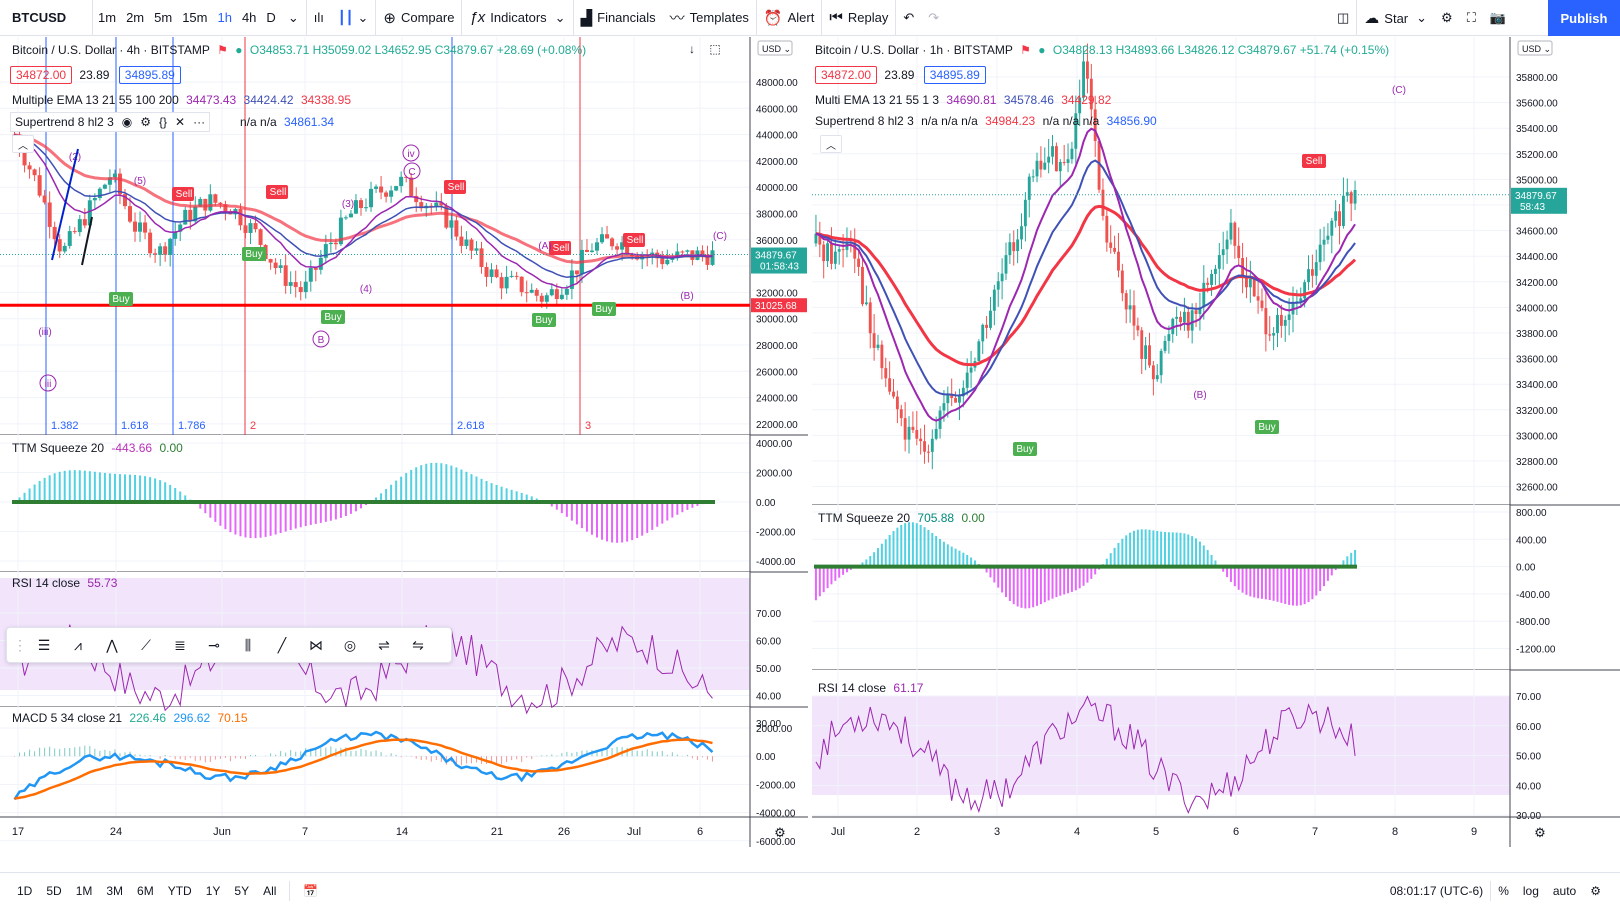 The image size is (1620, 908). I want to click on undo-button: ↶, so click(908, 18).